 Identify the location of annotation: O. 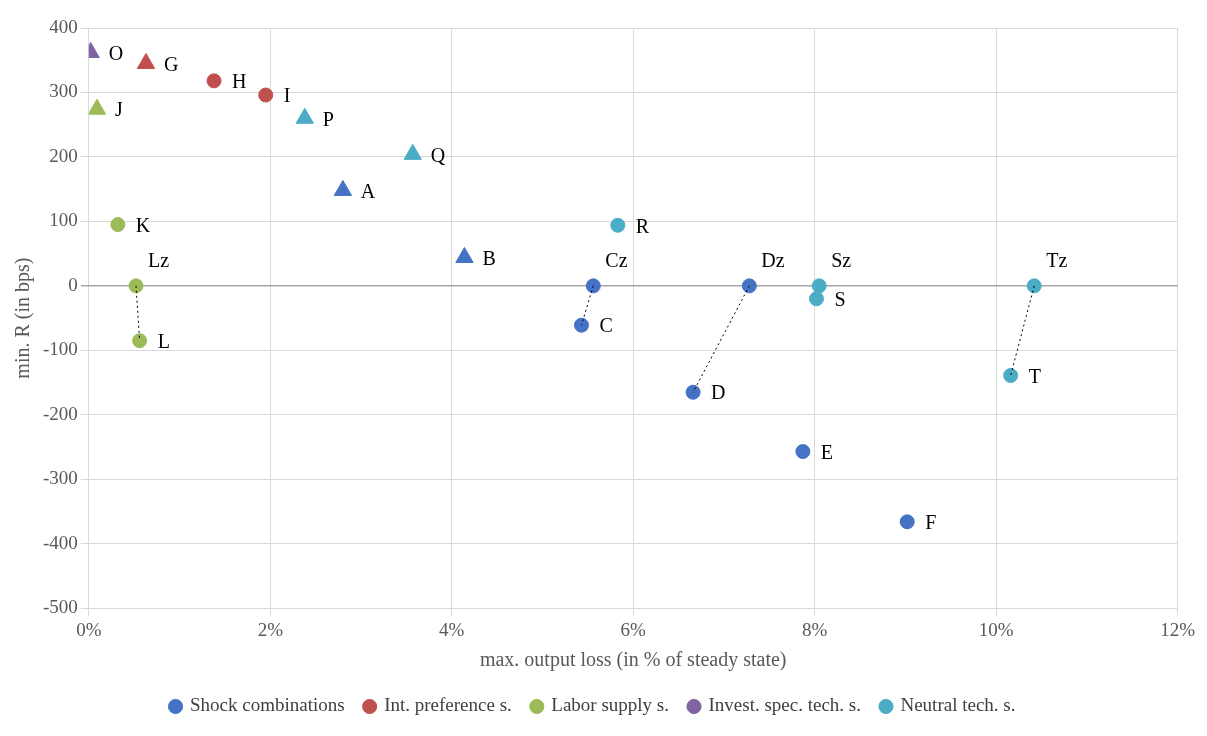
(116, 52).